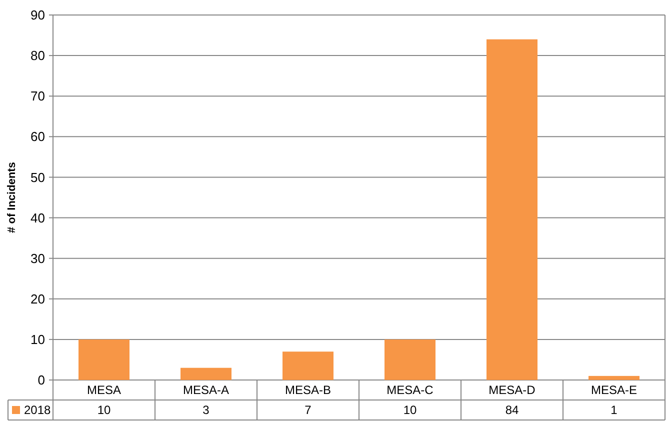  Describe the element at coordinates (41, 380) in the screenshot. I see `y-tick-label: 0` at that location.